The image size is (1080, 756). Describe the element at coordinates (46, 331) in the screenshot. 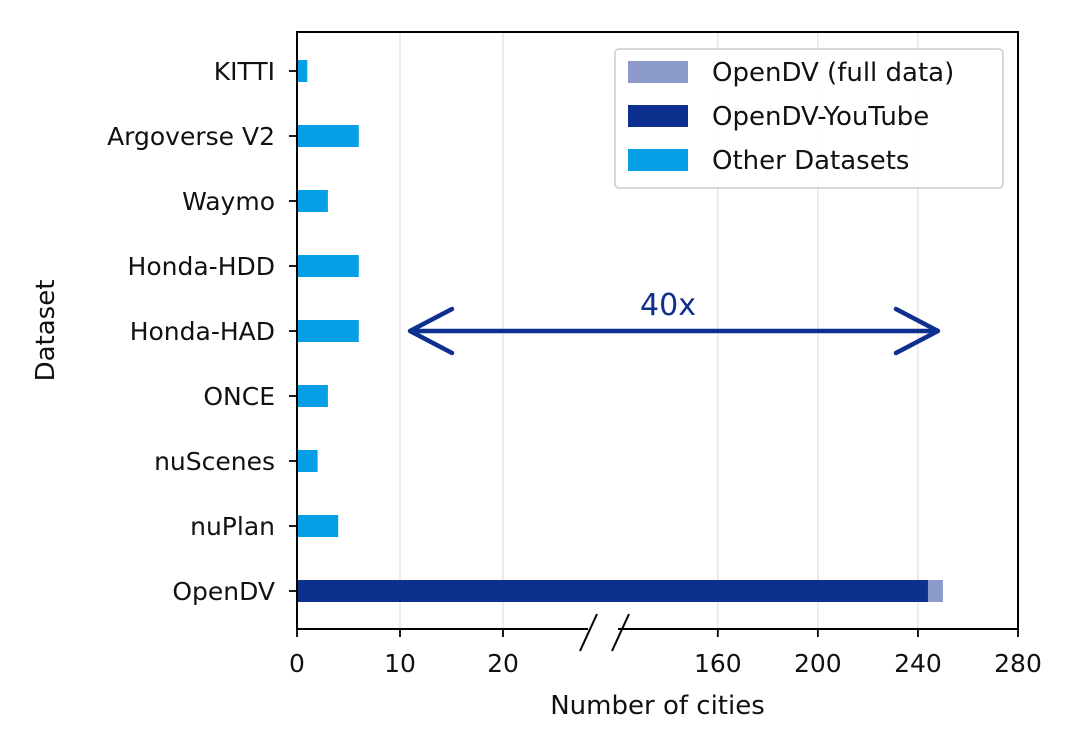

I see `y-axis-title: Dataset` at that location.